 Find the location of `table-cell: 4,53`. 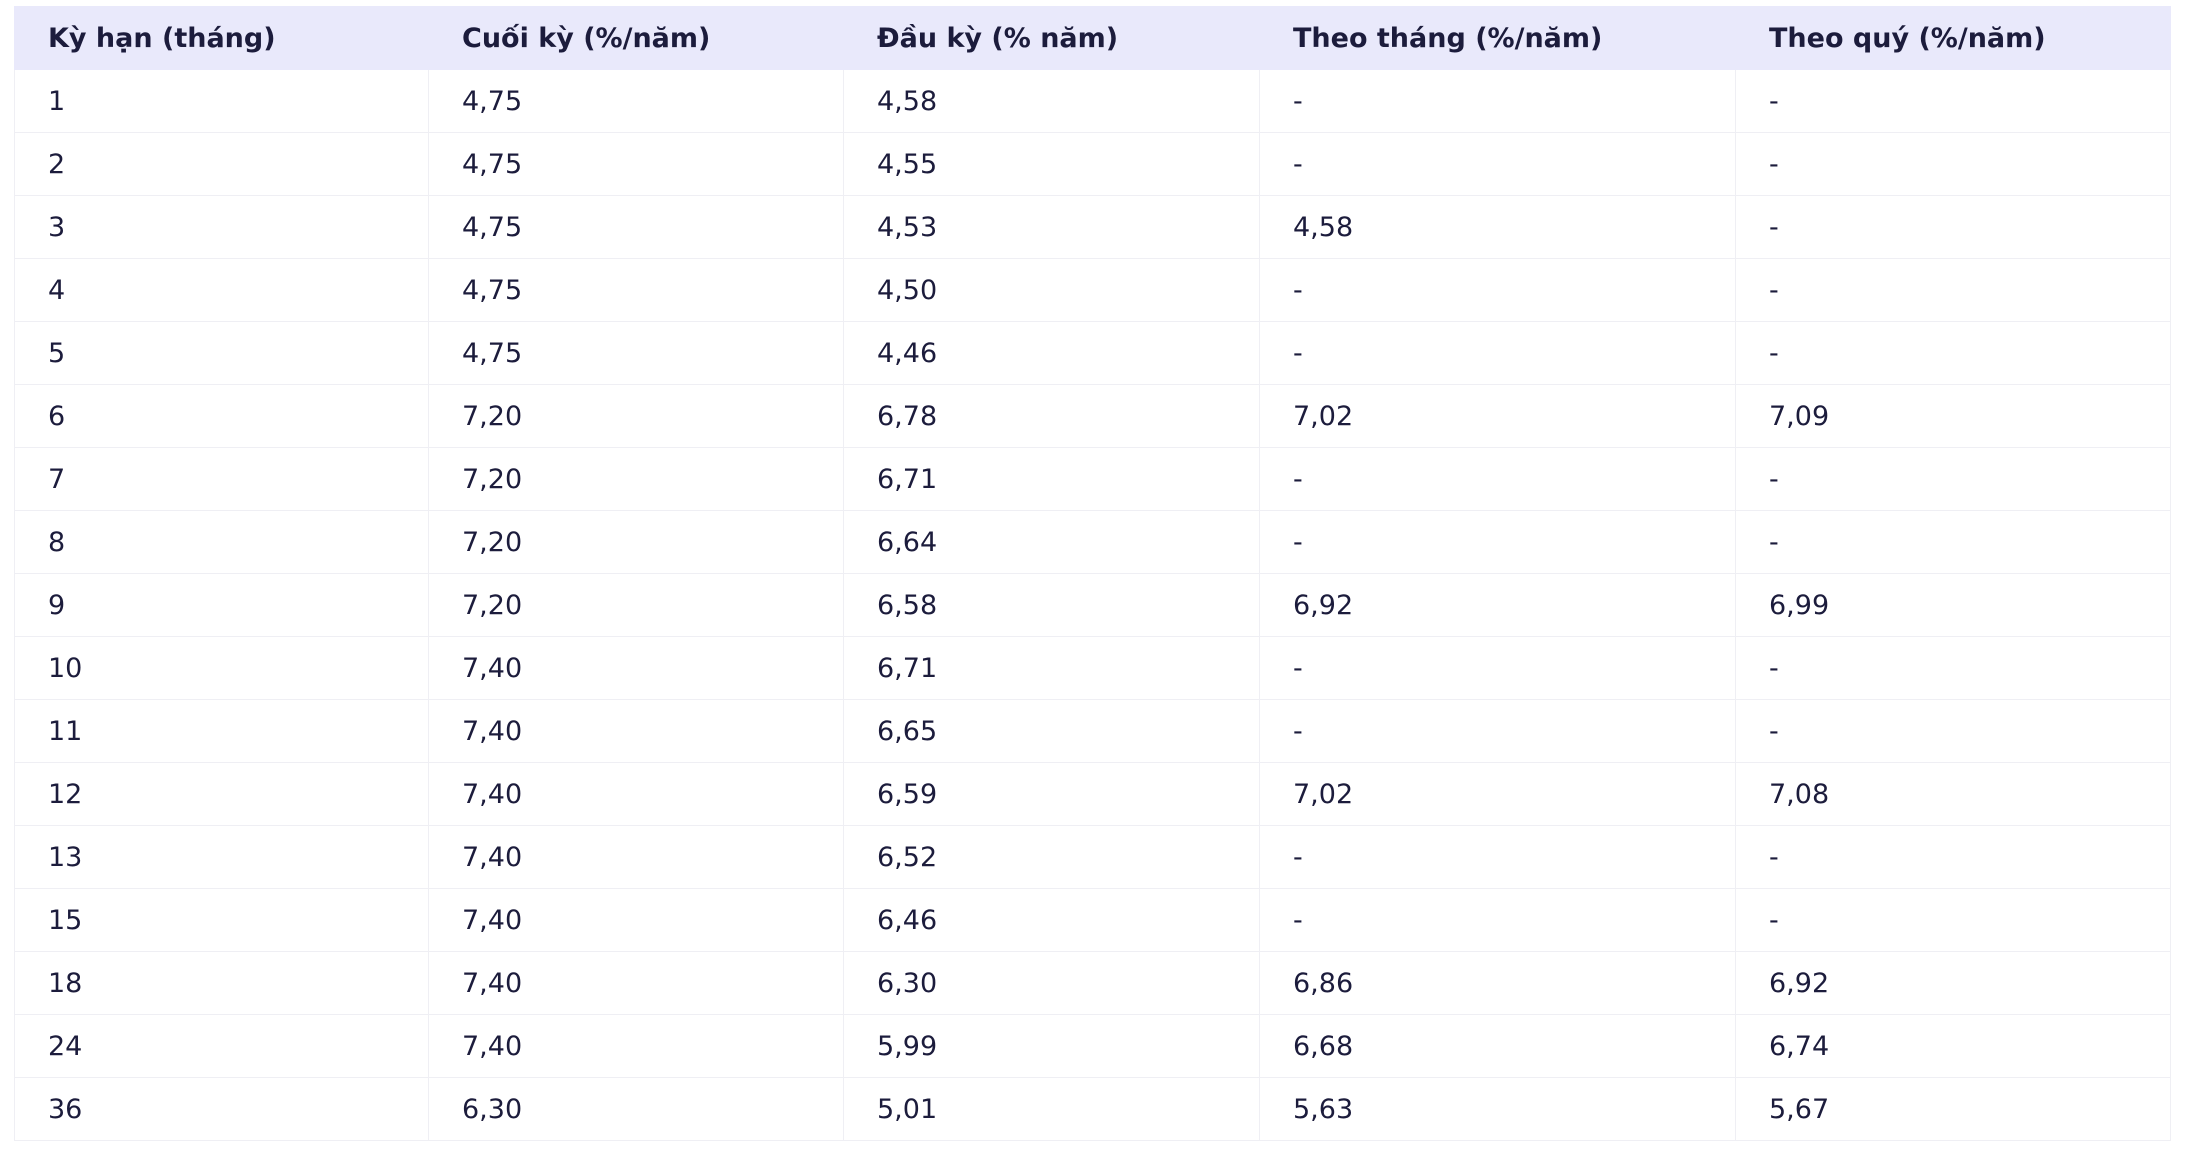

table-cell: 4,53 is located at coordinates (1051, 227).